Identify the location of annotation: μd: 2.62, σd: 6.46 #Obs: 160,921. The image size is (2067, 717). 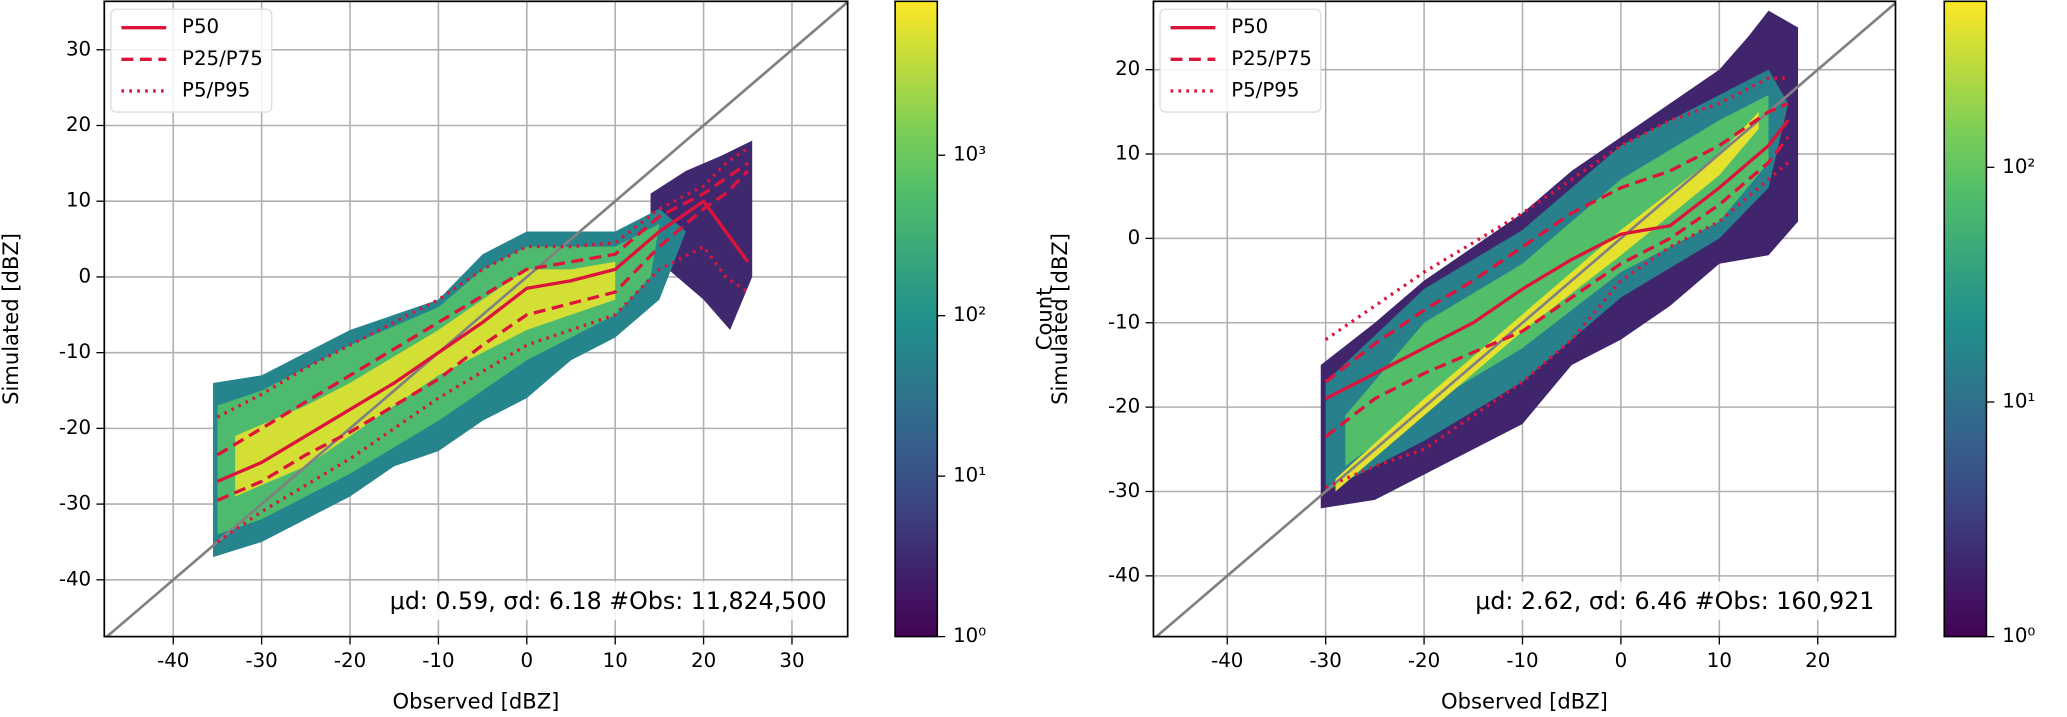
(1674, 601).